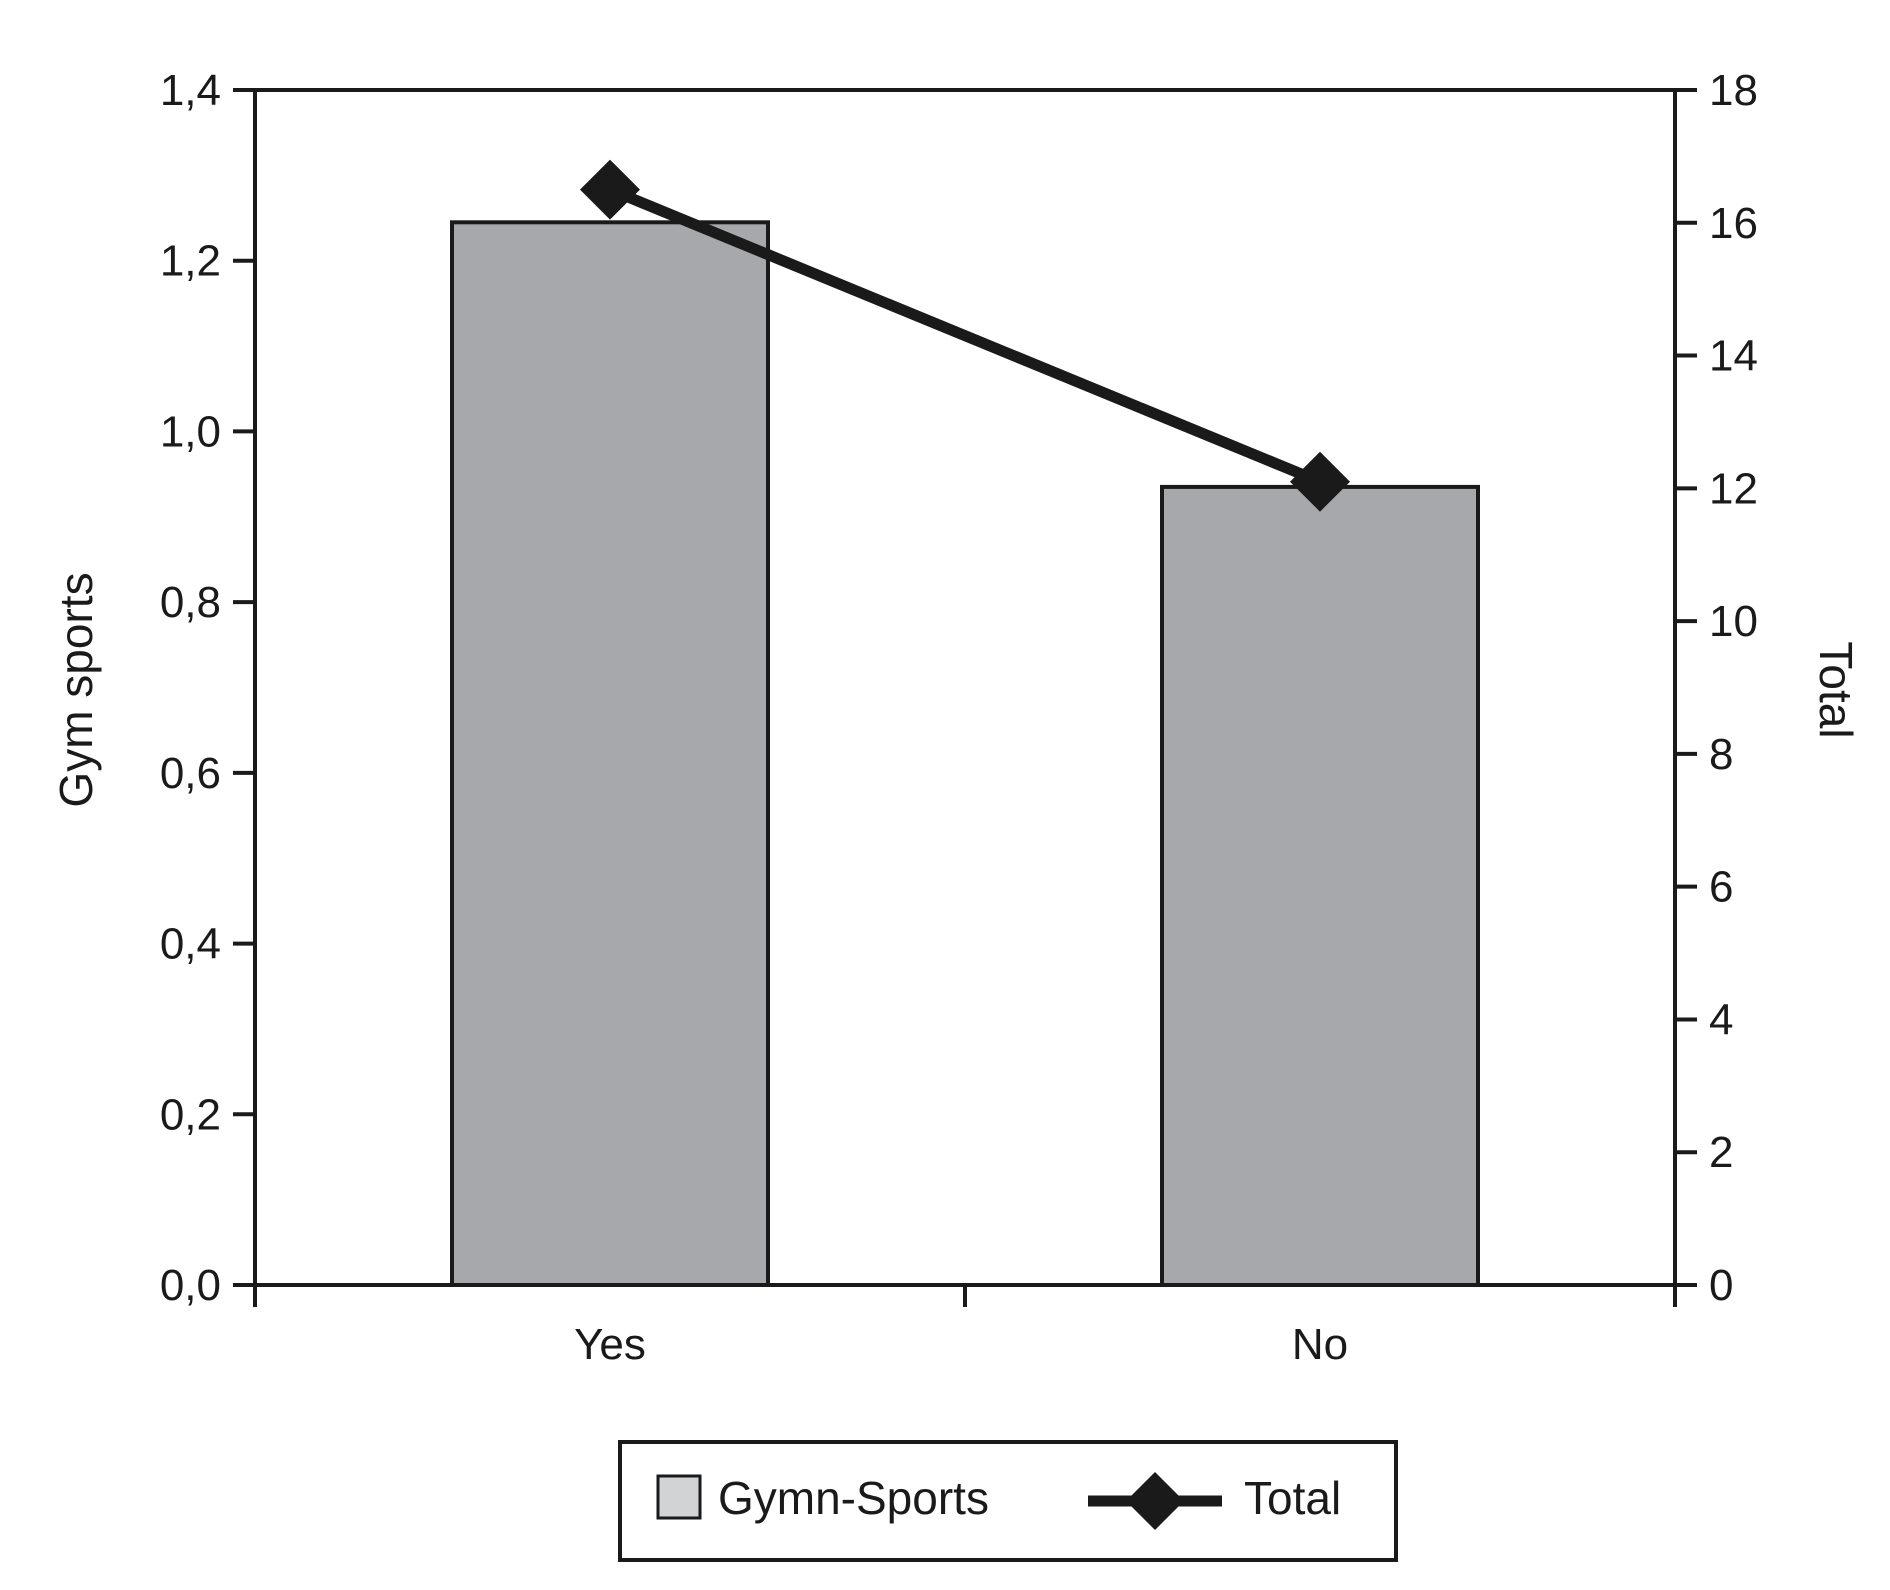 This screenshot has width=1890, height=1590. Describe the element at coordinates (1733, 356) in the screenshot. I see `y-tick-label-right: 14` at that location.